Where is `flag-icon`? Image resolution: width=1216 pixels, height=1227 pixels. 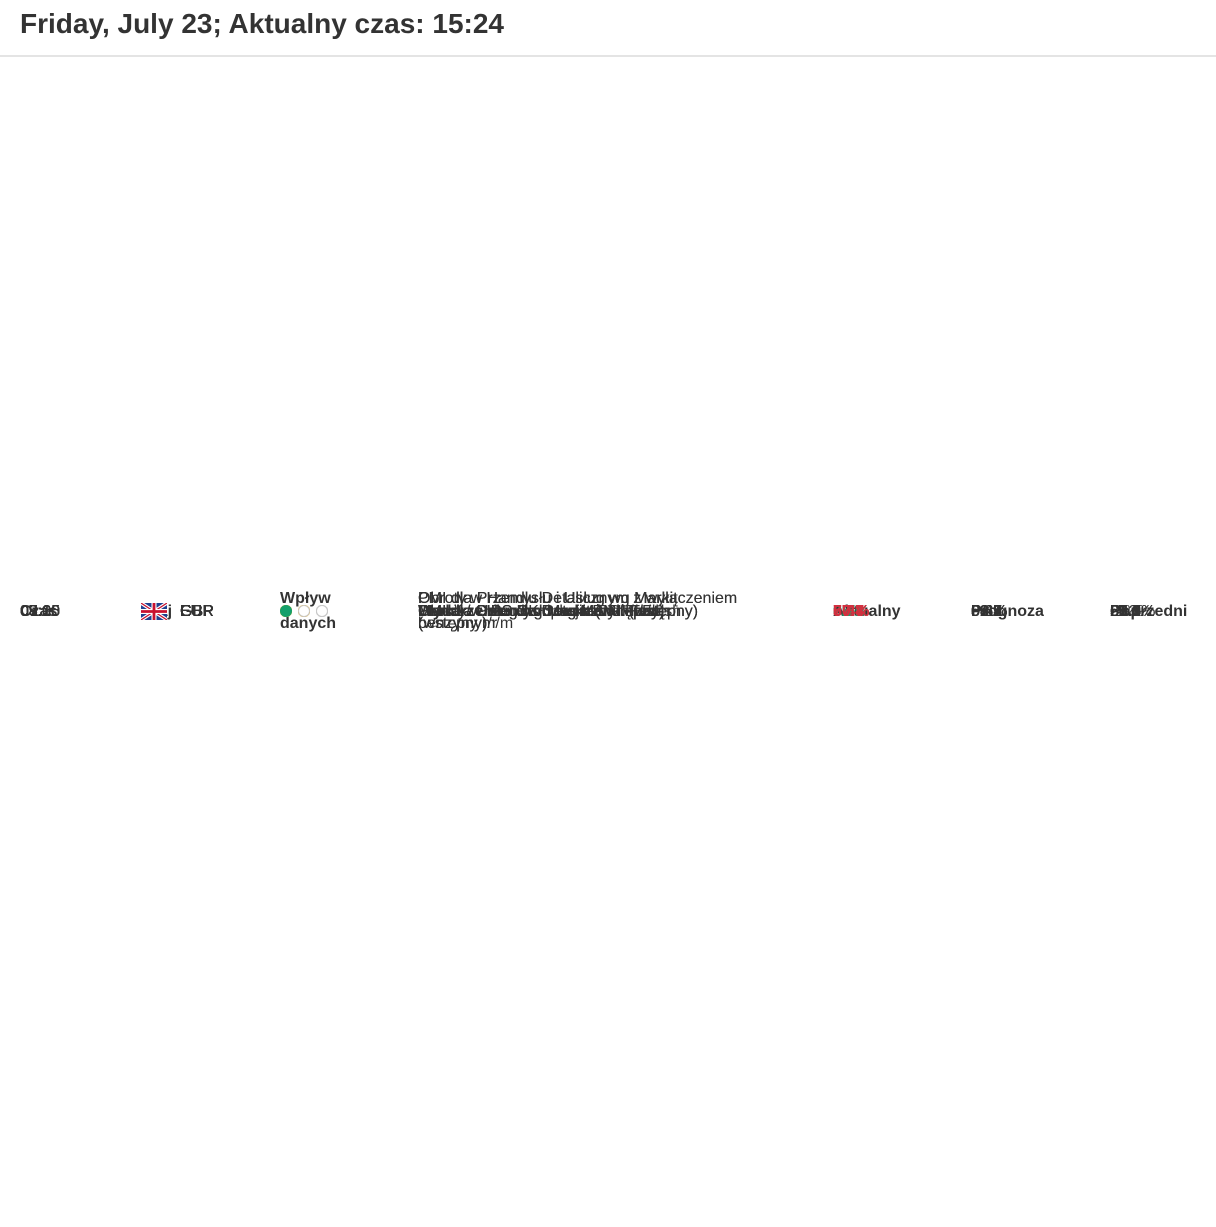
flag-icon is located at coordinates (154, 611).